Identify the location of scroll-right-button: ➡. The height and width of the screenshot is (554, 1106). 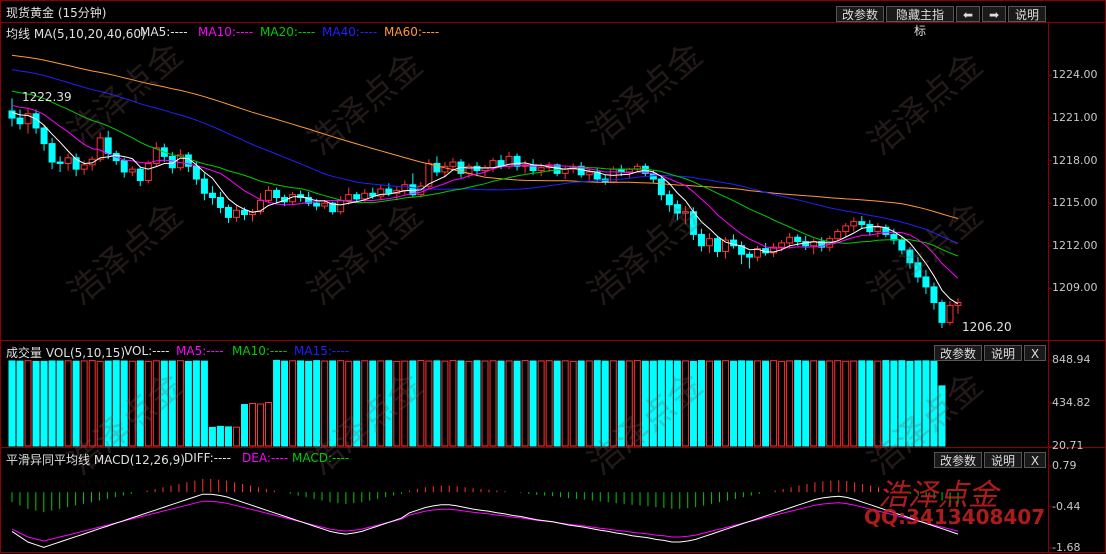
(994, 14).